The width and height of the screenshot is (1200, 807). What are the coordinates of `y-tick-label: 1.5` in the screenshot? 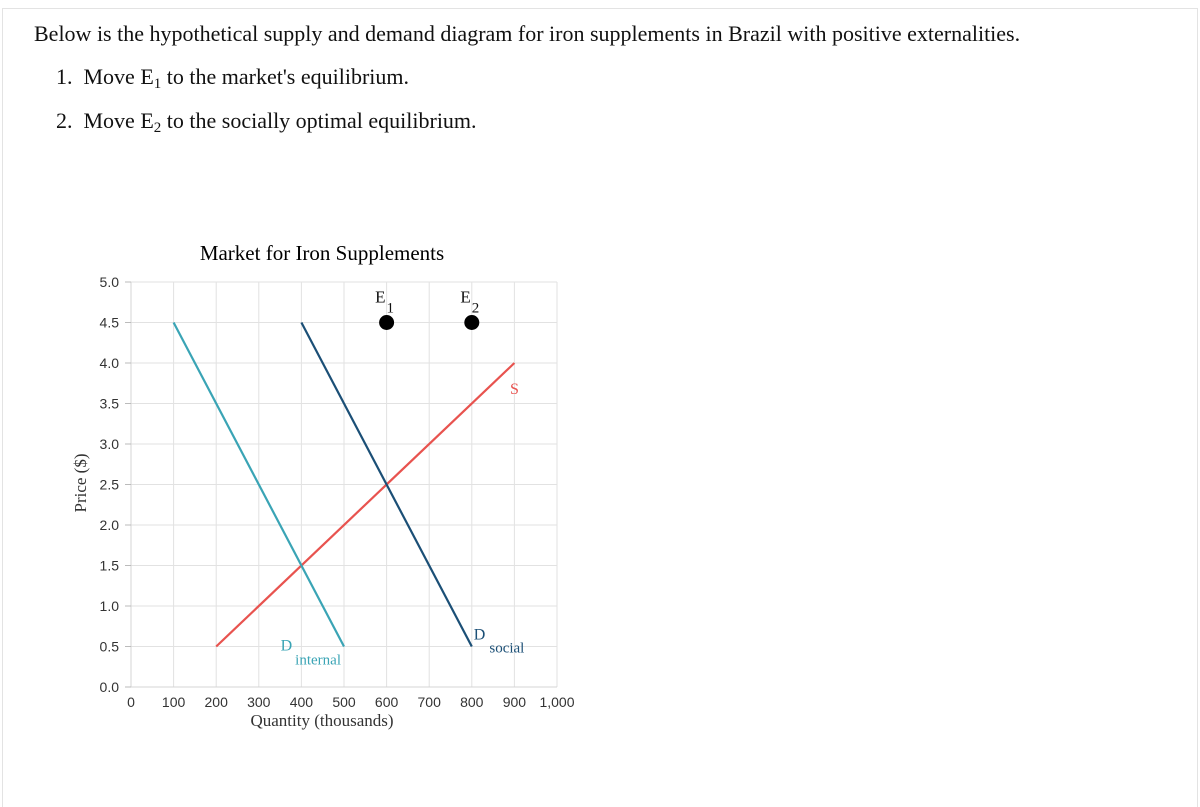 It's located at (110, 566).